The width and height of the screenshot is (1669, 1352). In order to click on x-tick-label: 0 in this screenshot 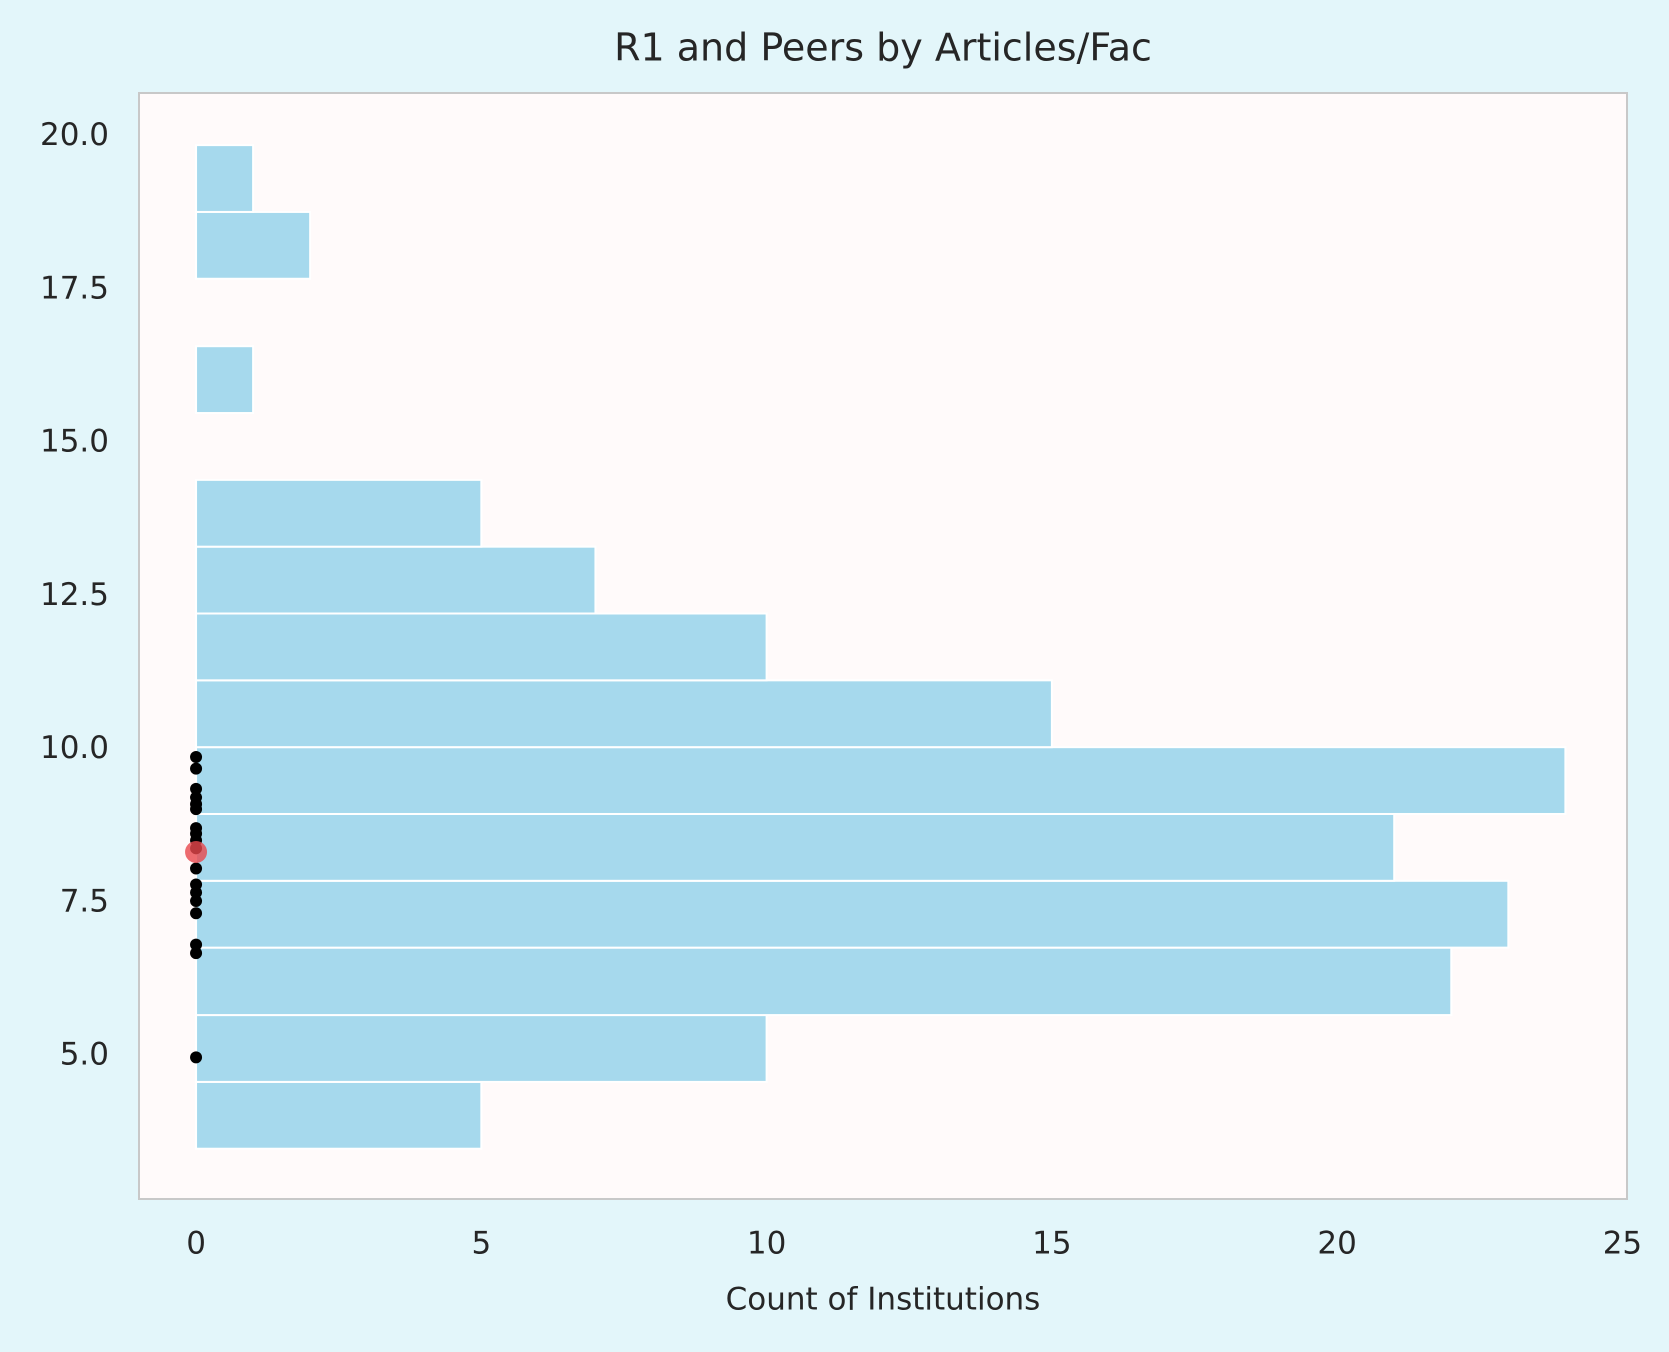, I will do `click(196, 1244)`.